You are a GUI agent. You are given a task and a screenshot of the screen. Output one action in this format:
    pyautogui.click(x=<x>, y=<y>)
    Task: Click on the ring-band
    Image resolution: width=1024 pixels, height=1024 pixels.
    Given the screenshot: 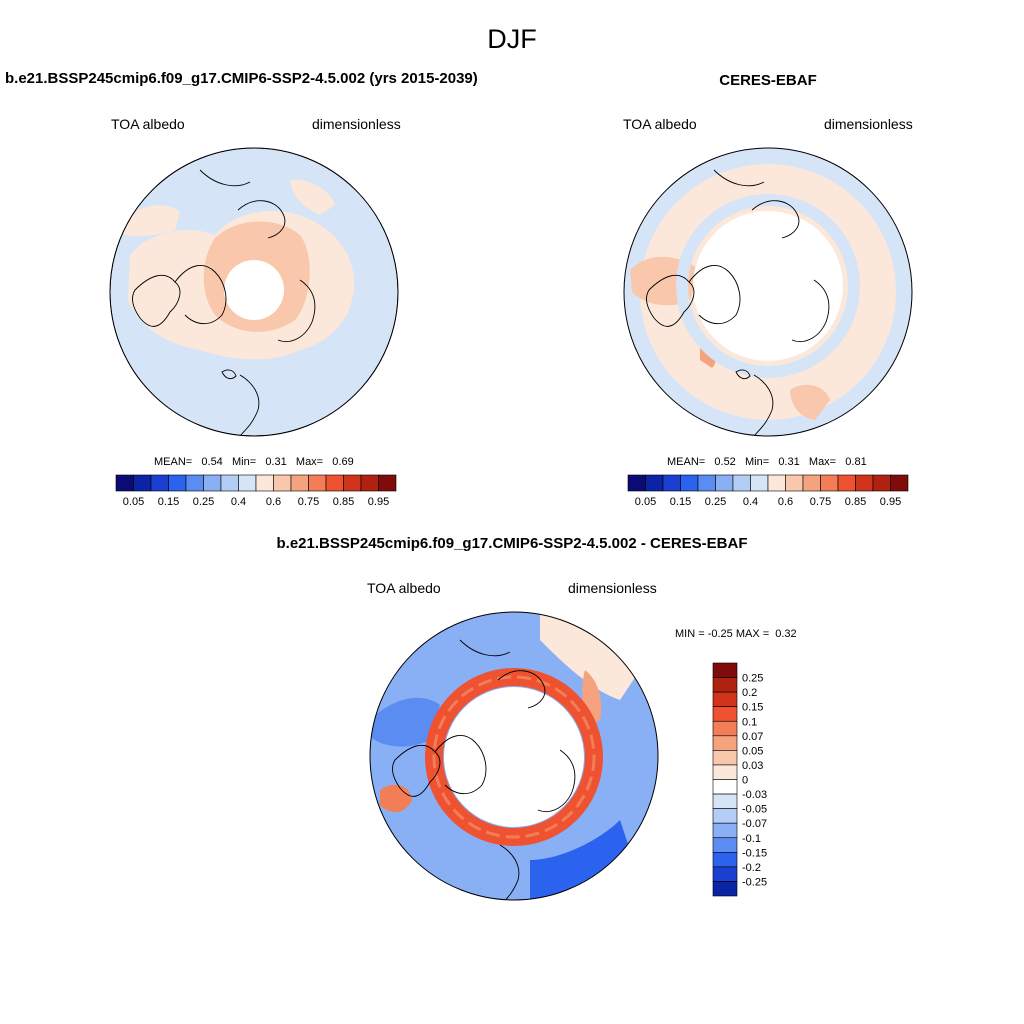 What is the action you would take?
    pyautogui.click(x=768, y=286)
    